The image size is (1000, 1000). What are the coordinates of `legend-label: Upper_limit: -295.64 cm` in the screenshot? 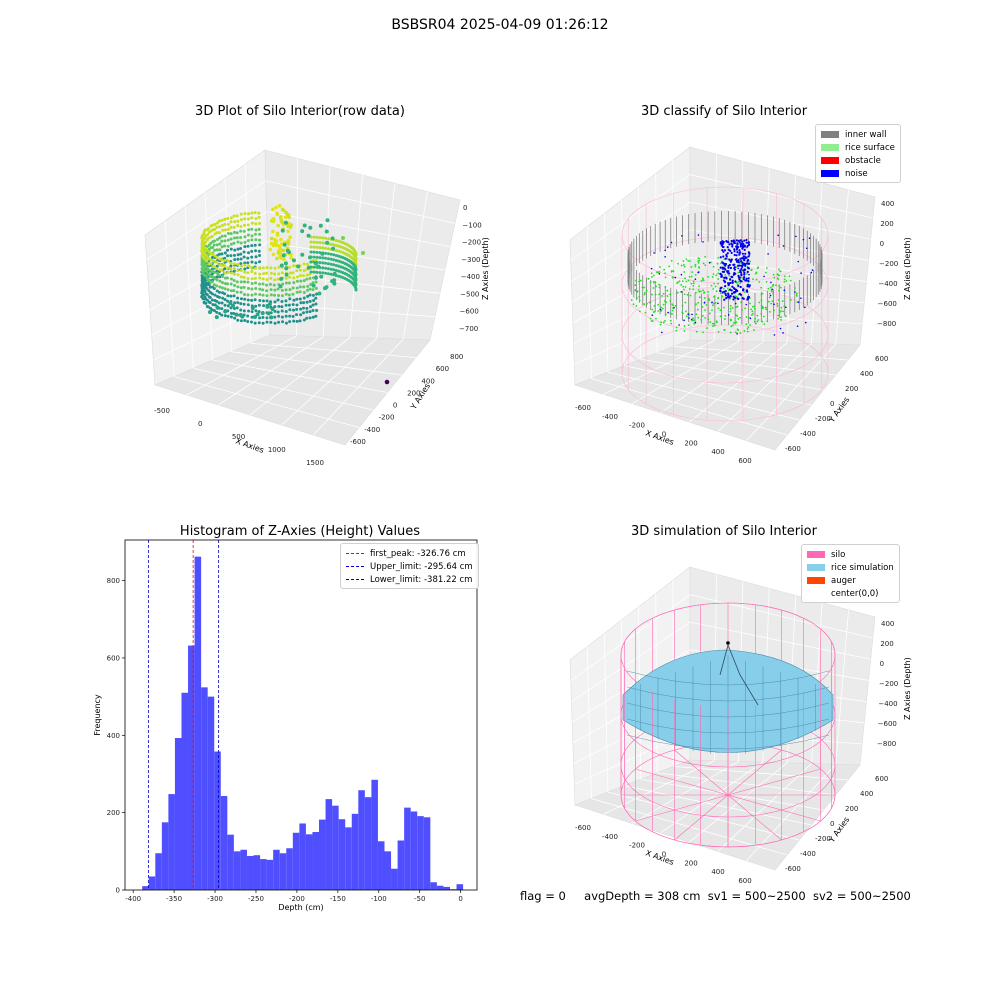 It's located at (421, 566).